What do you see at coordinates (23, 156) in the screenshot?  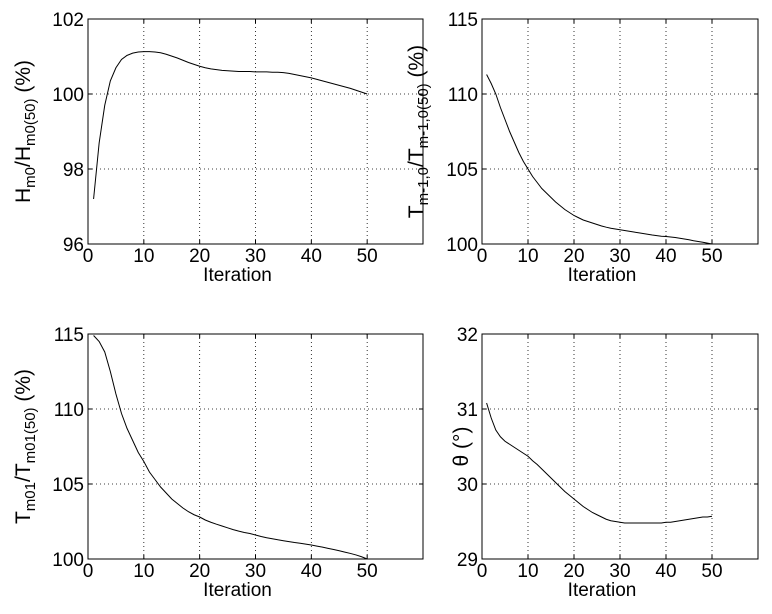 I see `y-axis-title-part: /H` at bounding box center [23, 156].